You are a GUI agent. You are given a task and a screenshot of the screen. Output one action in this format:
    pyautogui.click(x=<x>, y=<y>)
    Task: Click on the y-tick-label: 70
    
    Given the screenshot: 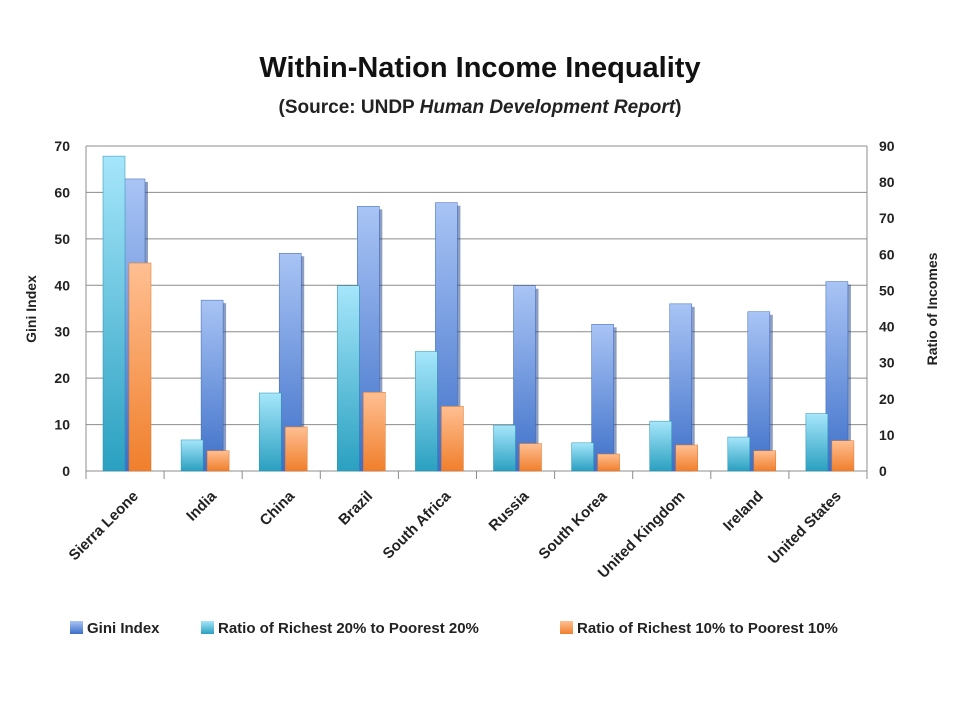 What is the action you would take?
    pyautogui.click(x=62, y=146)
    